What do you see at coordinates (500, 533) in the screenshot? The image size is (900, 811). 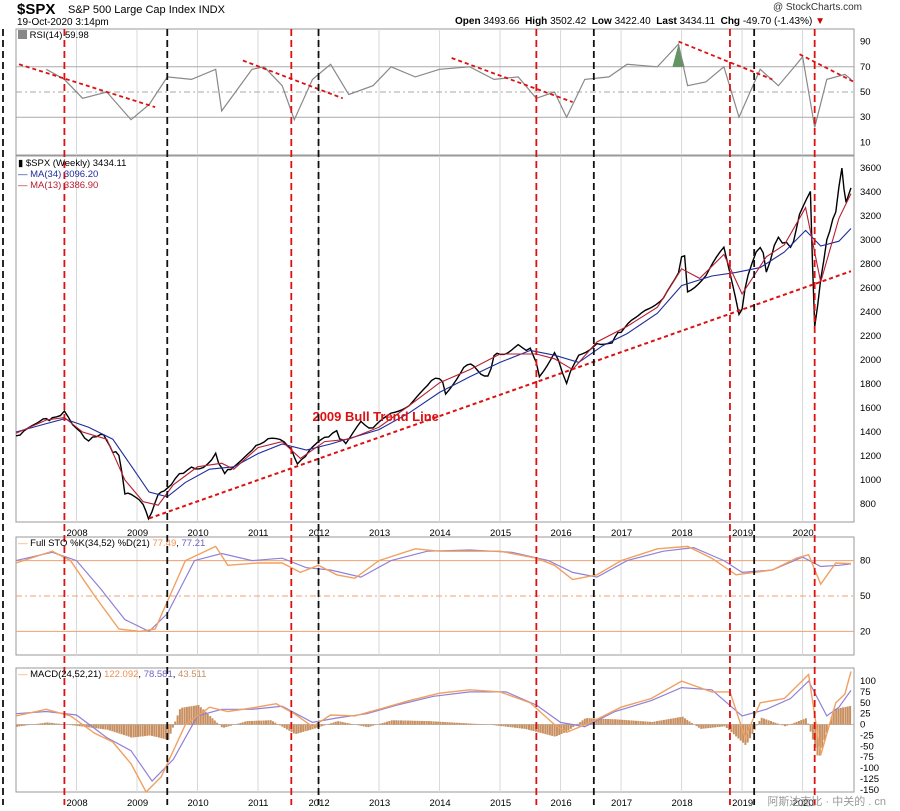 I see `price-x-tick-label: 2015` at bounding box center [500, 533].